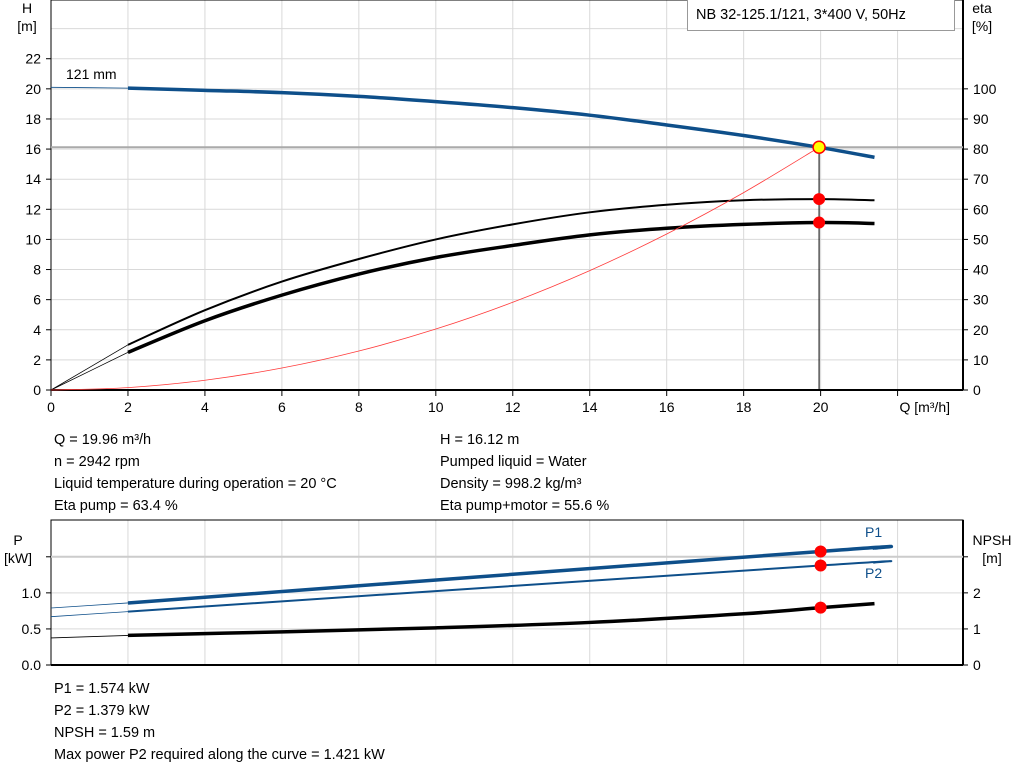  I want to click on x-tick-label: 16, so click(667, 407).